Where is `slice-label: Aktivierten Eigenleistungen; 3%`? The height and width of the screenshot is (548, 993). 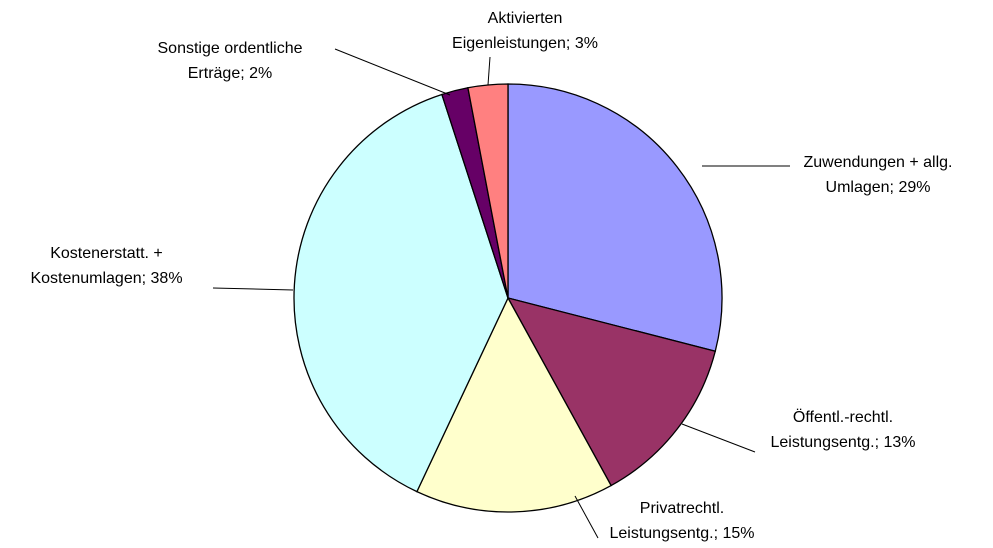
slice-label: Aktivierten Eigenleistungen; 3% is located at coordinates (525, 31).